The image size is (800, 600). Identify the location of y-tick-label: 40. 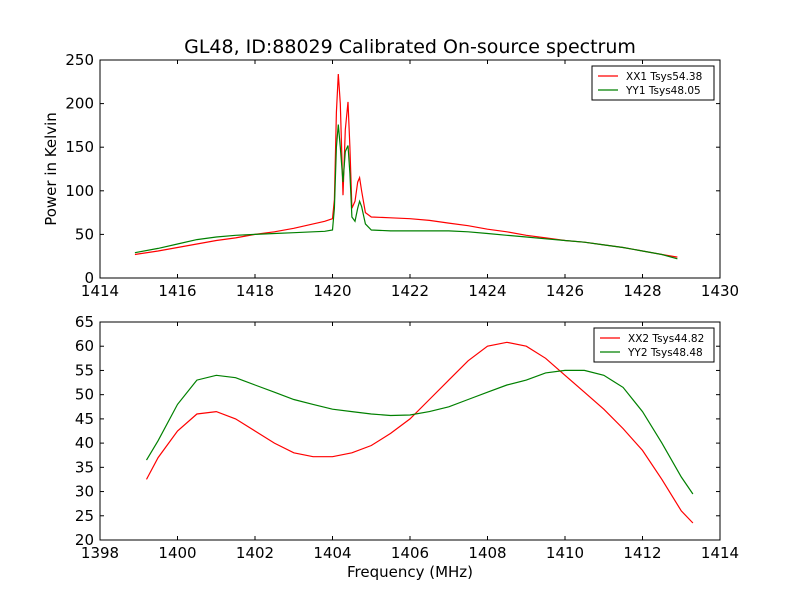
(84, 443).